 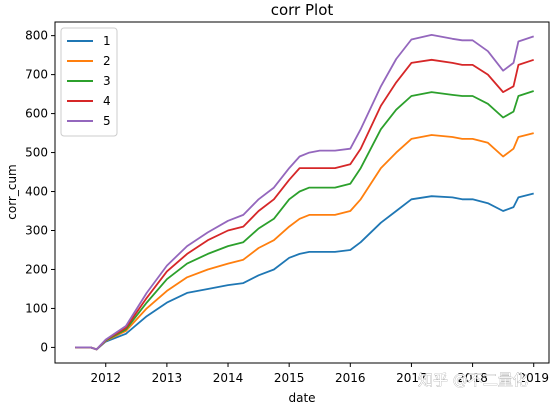 What do you see at coordinates (107, 81) in the screenshot?
I see `legend-label-3: 3` at bounding box center [107, 81].